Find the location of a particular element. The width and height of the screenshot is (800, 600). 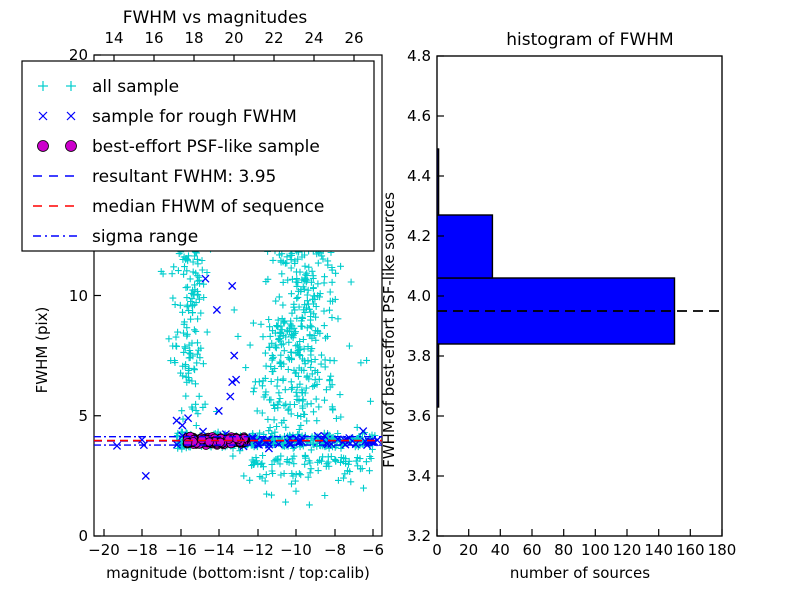

x-tick-label: −10 is located at coordinates (296, 550).